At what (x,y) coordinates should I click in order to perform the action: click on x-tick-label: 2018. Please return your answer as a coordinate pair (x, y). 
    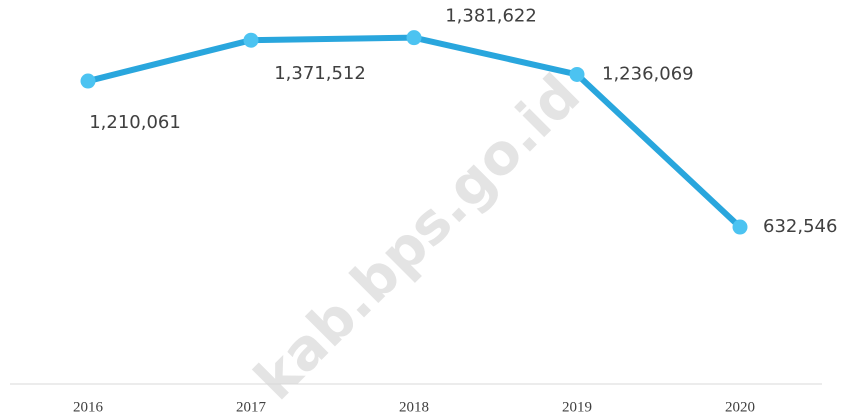
    Looking at the image, I should click on (414, 407).